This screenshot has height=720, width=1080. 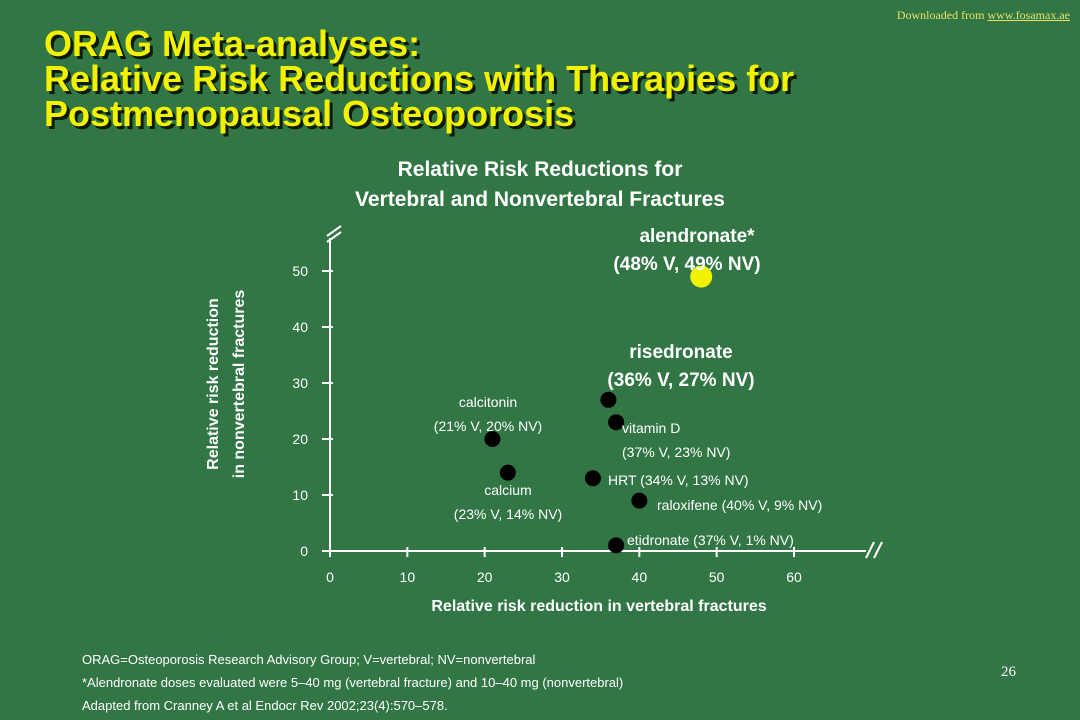 What do you see at coordinates (686, 264) in the screenshot?
I see `point-label-alendronate: (48% V, 49% NV)` at bounding box center [686, 264].